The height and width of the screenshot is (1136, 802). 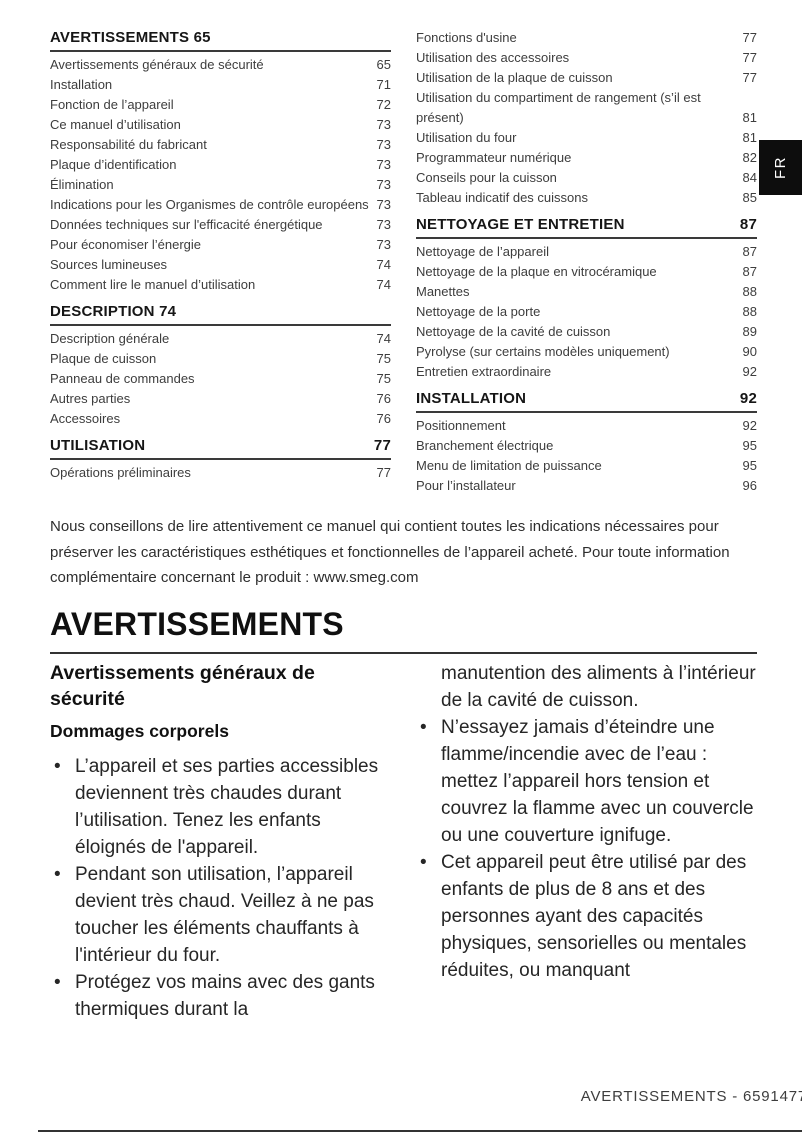 What do you see at coordinates (220, 245) in the screenshot?
I see `toc-entry: Pour économiser l’énergie 73` at bounding box center [220, 245].